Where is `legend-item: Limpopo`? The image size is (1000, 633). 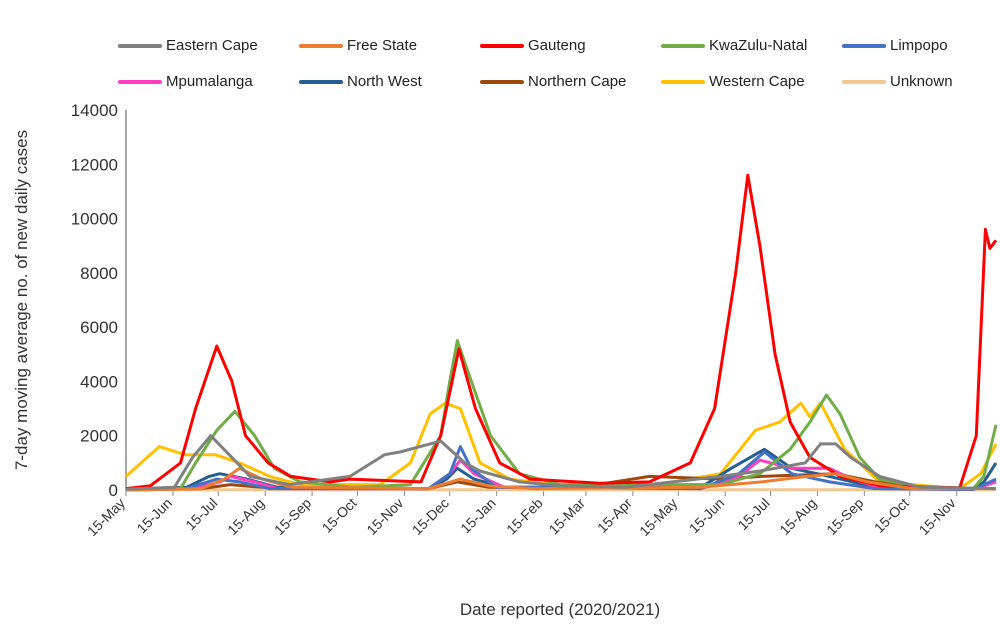
legend-item: Limpopo is located at coordinates (895, 45).